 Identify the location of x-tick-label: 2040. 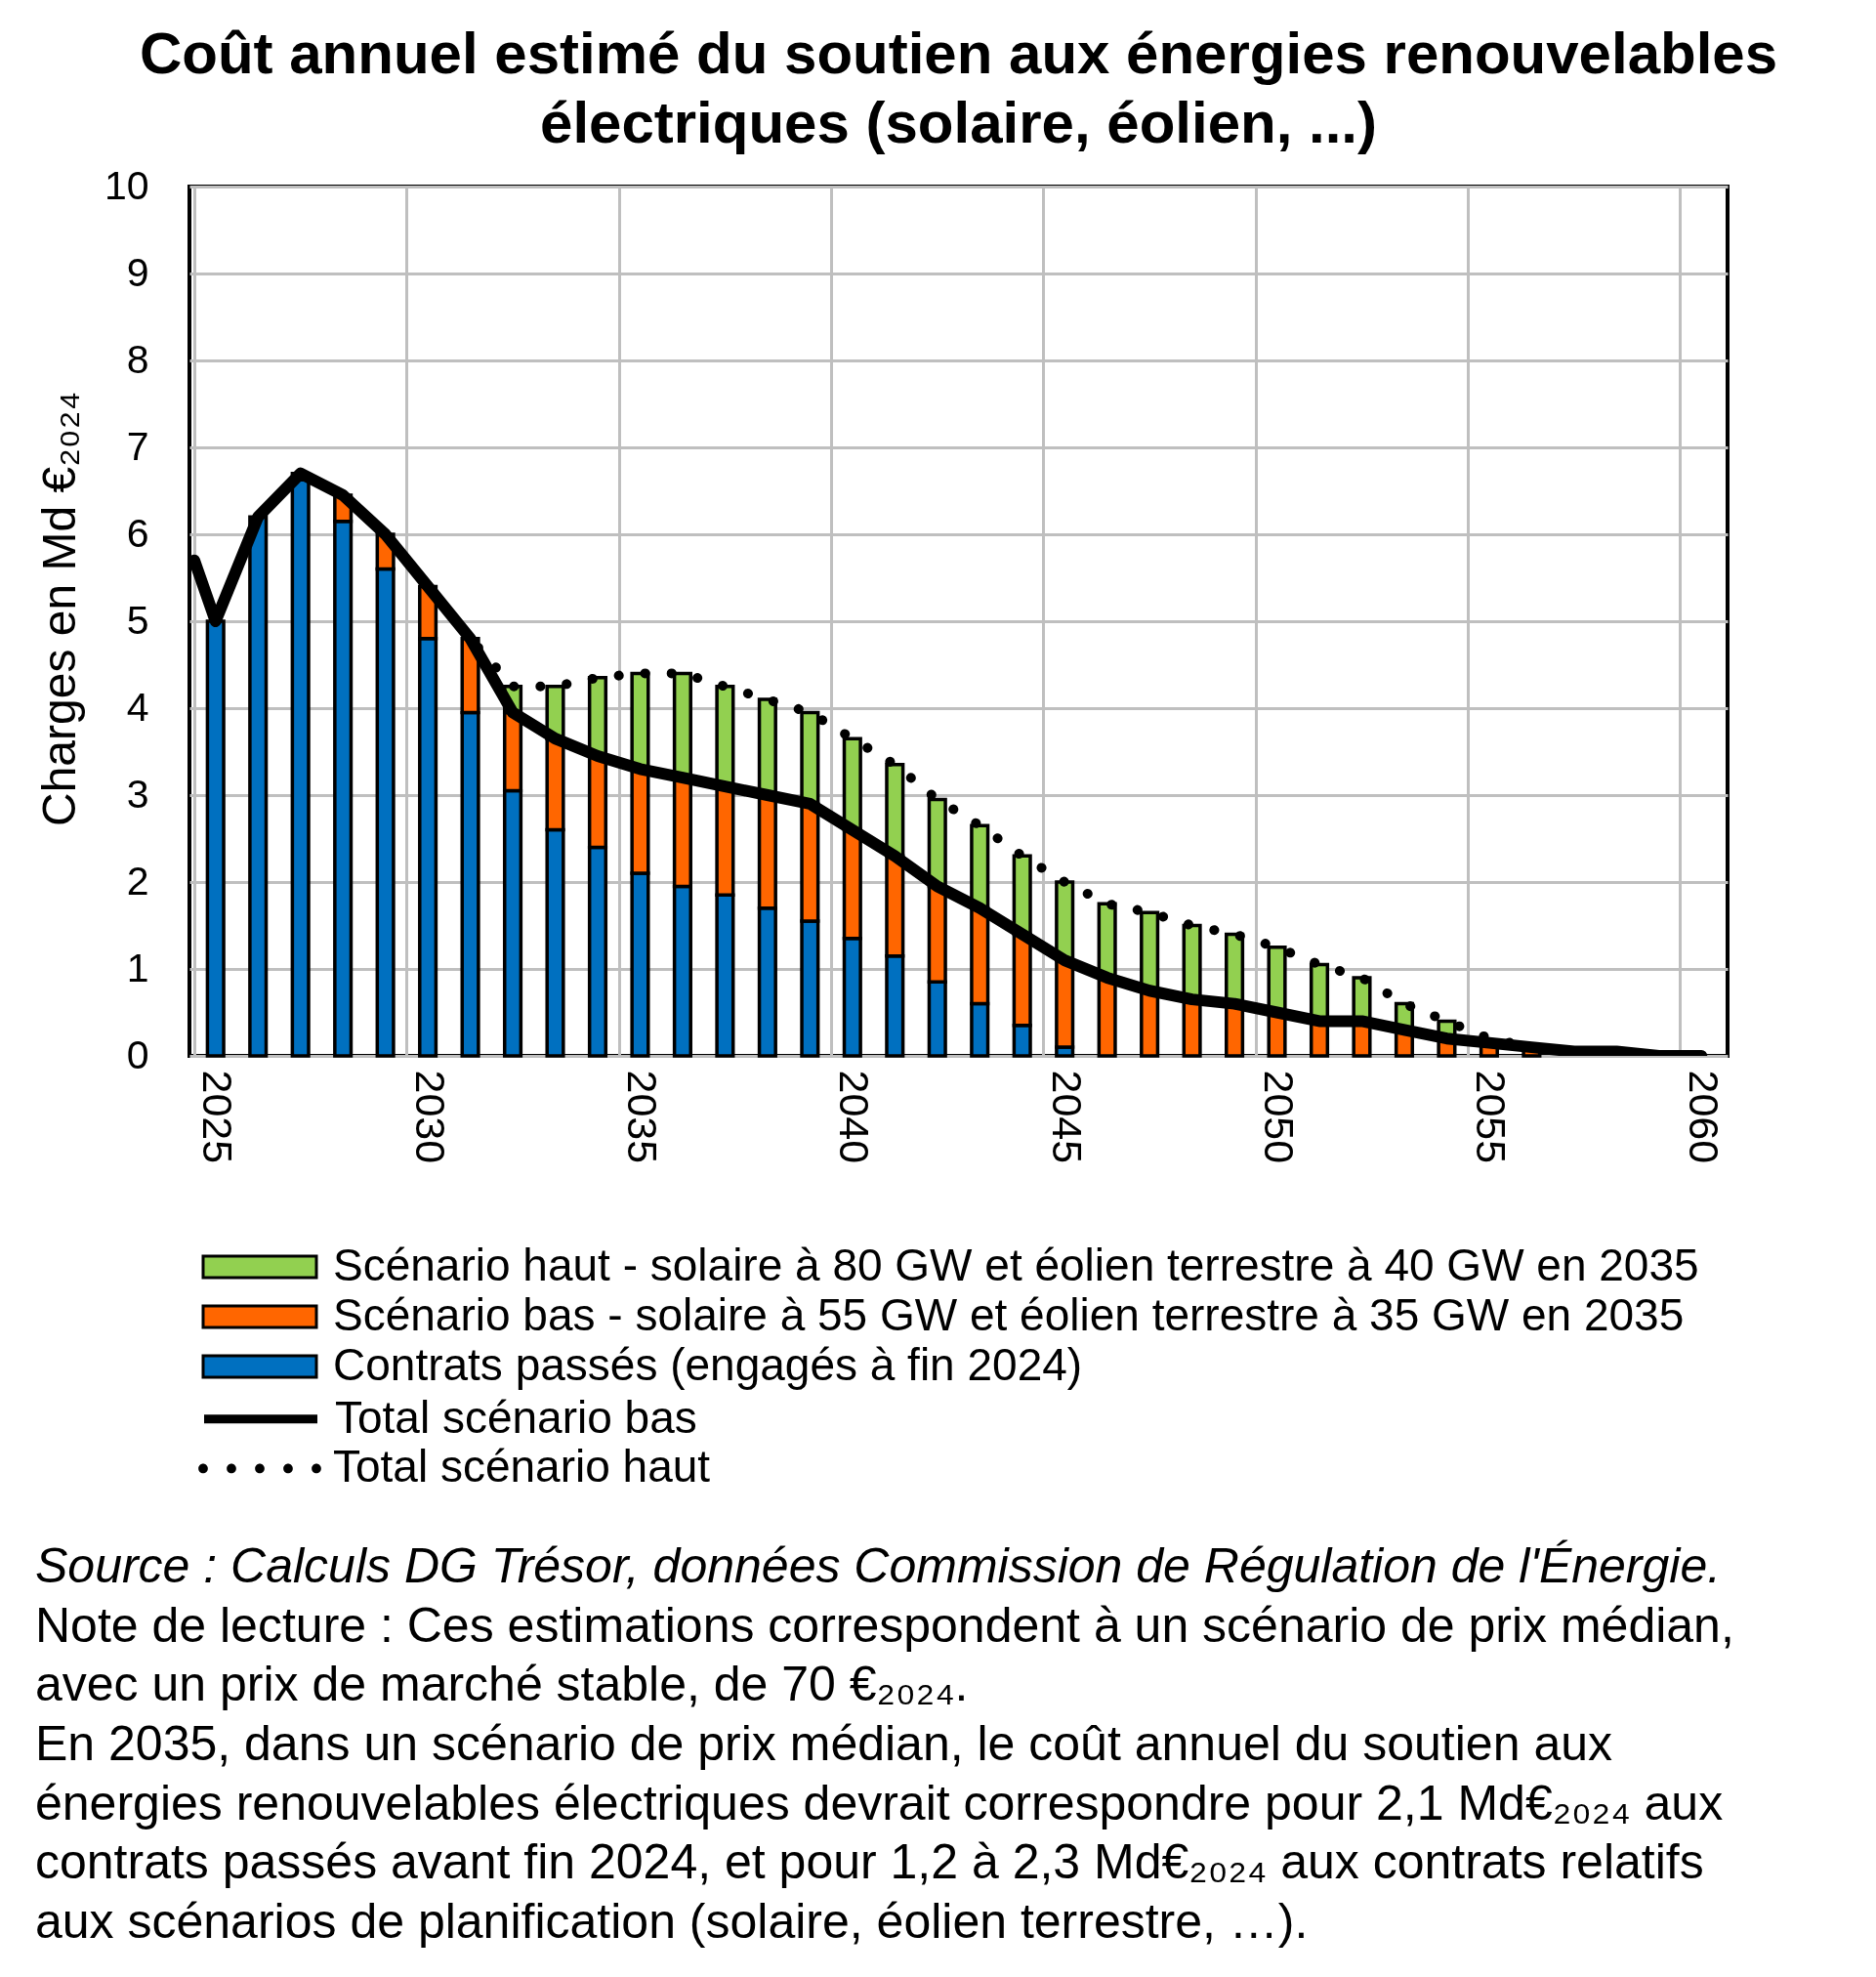
(855, 1117).